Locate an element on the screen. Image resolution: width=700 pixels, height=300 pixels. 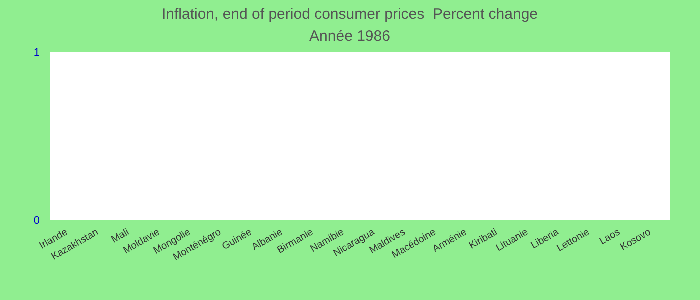
y-tick-label: 1 is located at coordinates (37, 52).